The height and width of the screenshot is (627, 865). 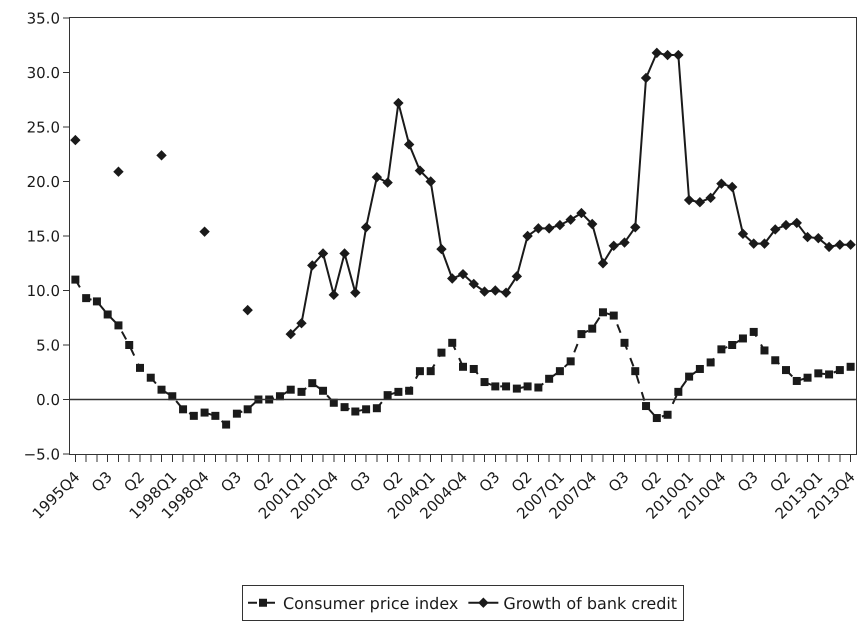 I want to click on y-tick-label: 35.0, so click(x=43, y=18).